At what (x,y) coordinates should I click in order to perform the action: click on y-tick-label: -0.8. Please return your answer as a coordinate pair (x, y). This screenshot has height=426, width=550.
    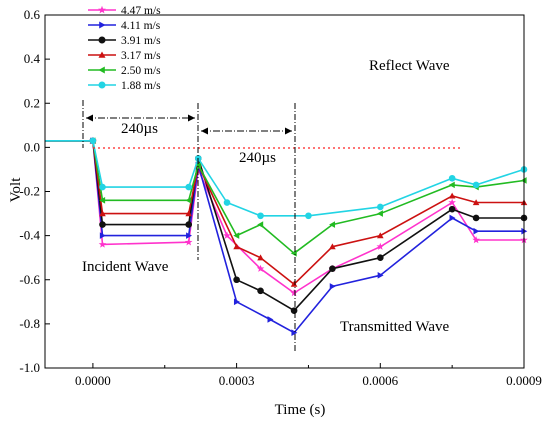
    Looking at the image, I should click on (29, 323).